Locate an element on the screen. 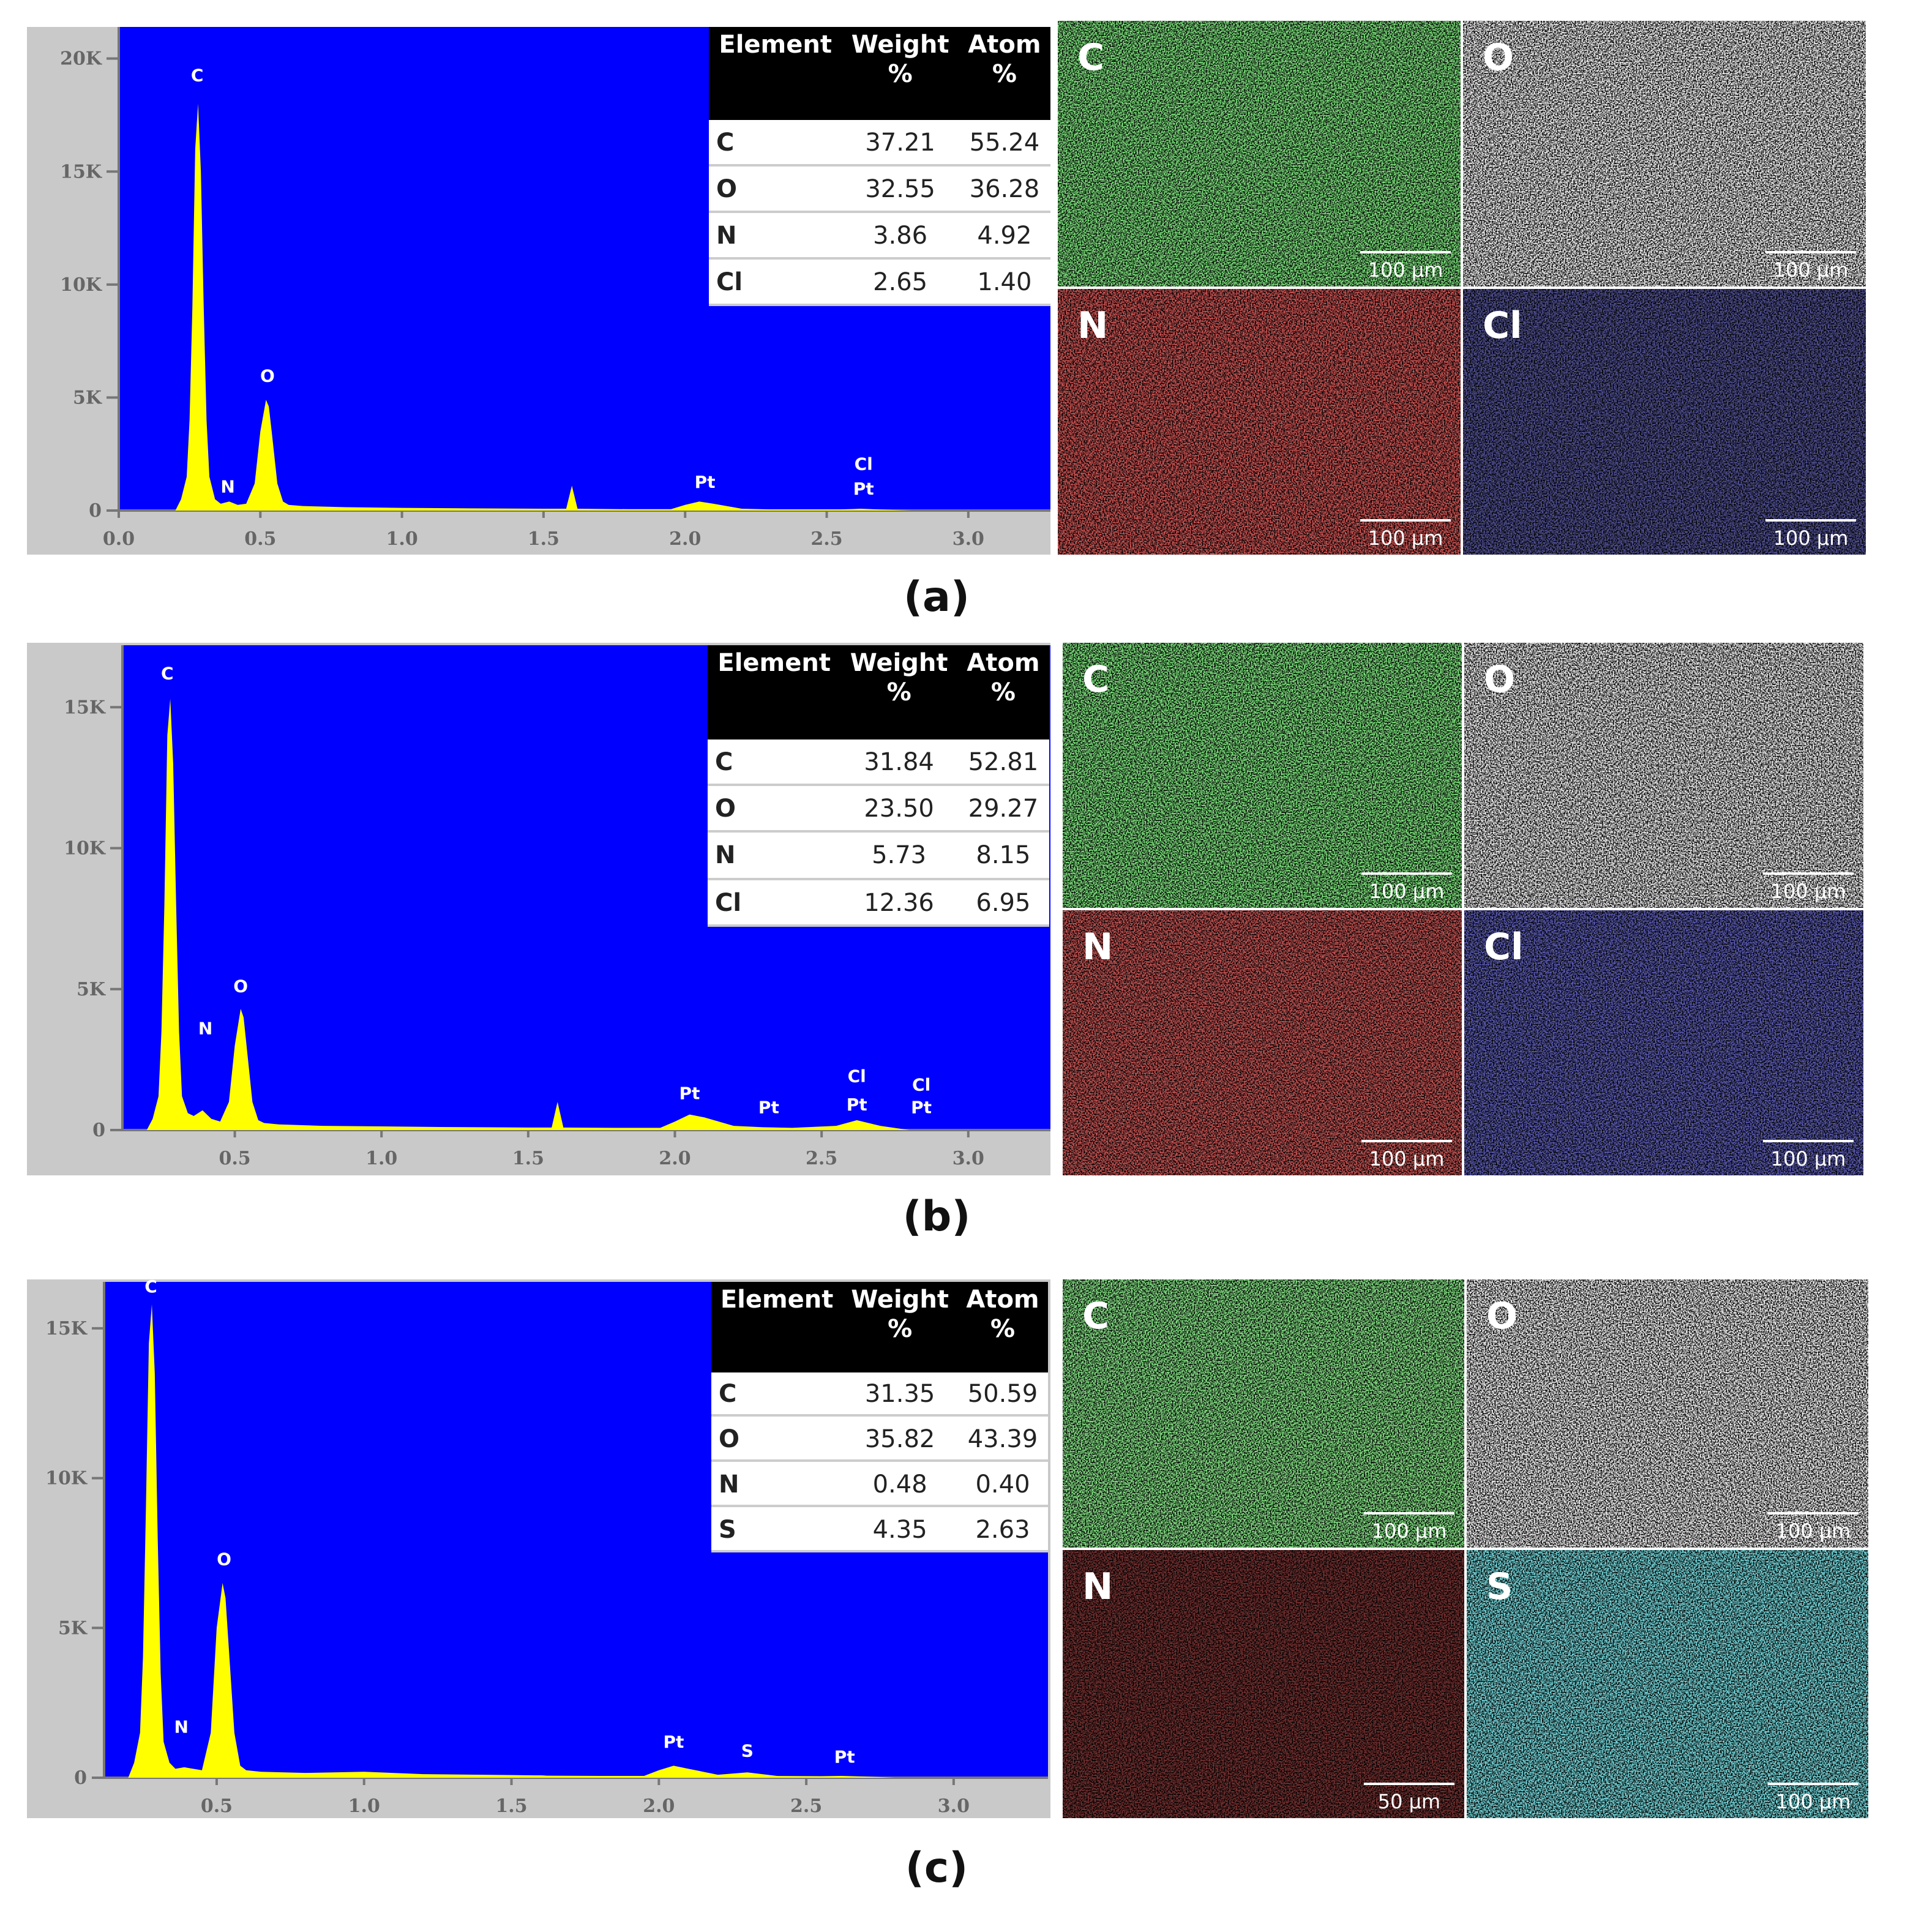  table-cell: 5.73 is located at coordinates (898, 855).